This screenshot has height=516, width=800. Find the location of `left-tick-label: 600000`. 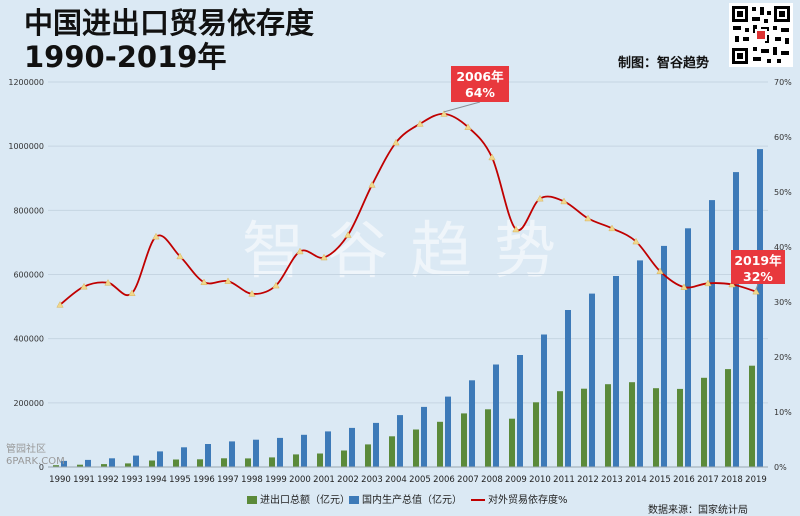

left-tick-label: 600000 is located at coordinates (28, 275).